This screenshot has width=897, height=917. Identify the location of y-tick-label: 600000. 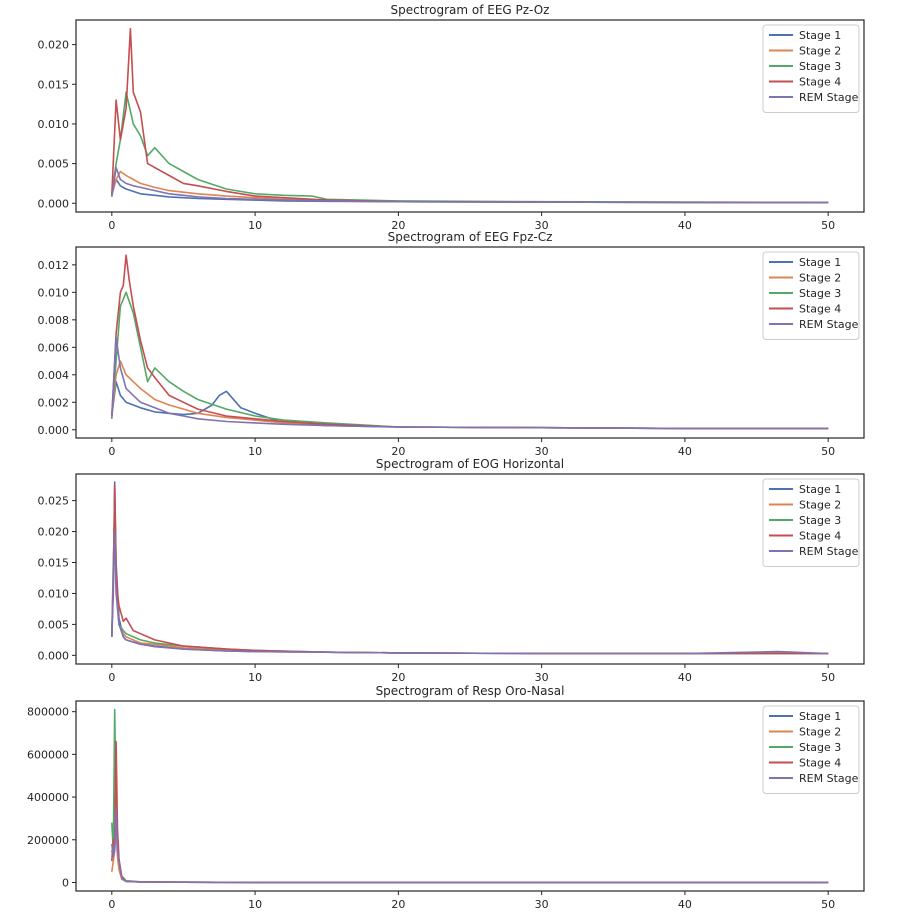
(48, 754).